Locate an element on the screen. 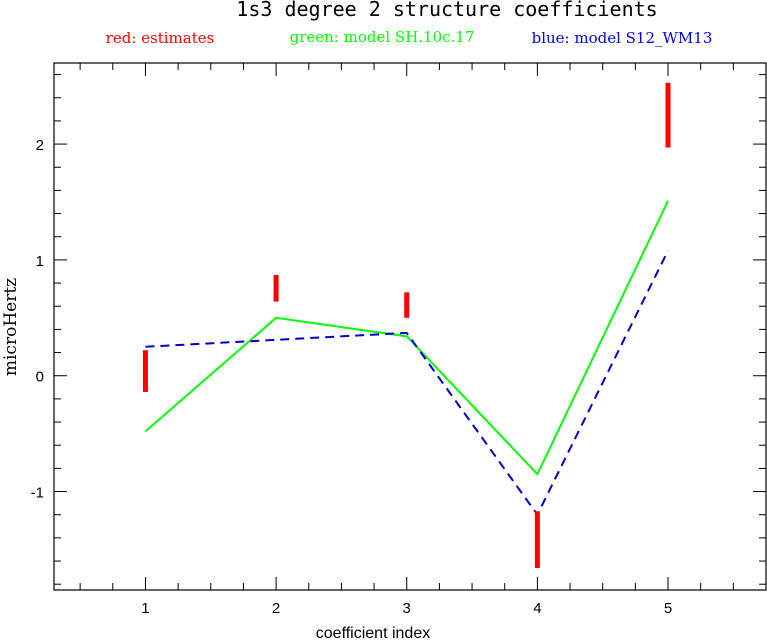 The height and width of the screenshot is (641, 767). legend-model-s12wm13: blue: model S12_WM13 is located at coordinates (622, 38).